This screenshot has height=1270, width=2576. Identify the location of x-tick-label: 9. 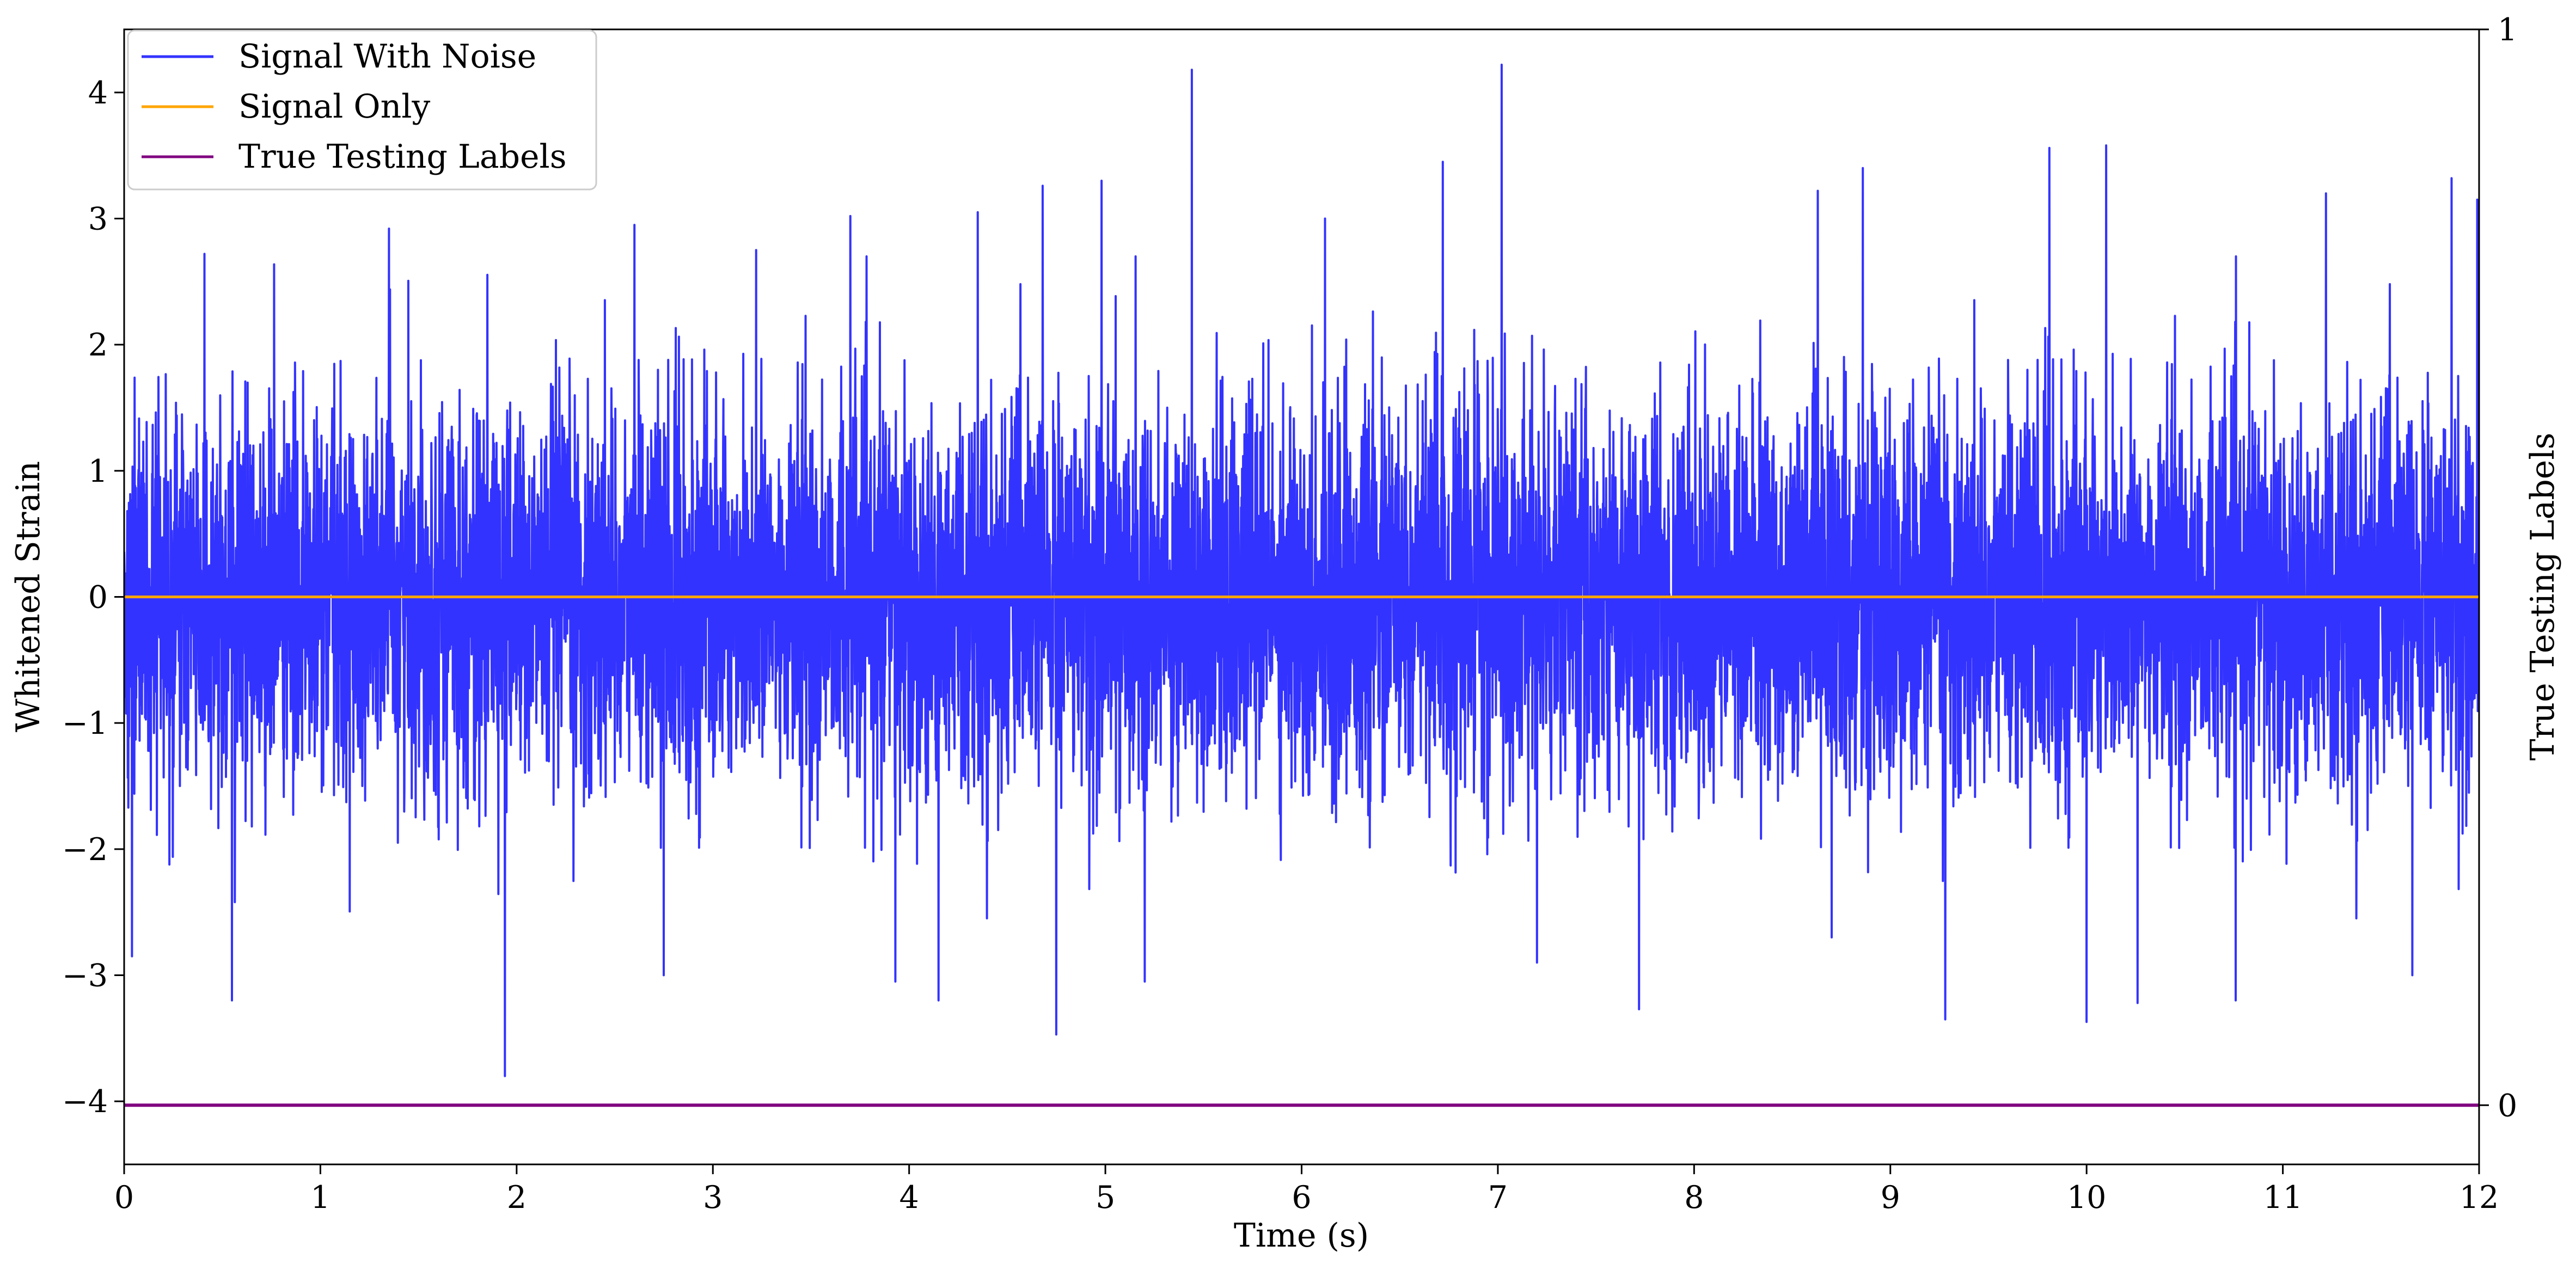
(1890, 1198).